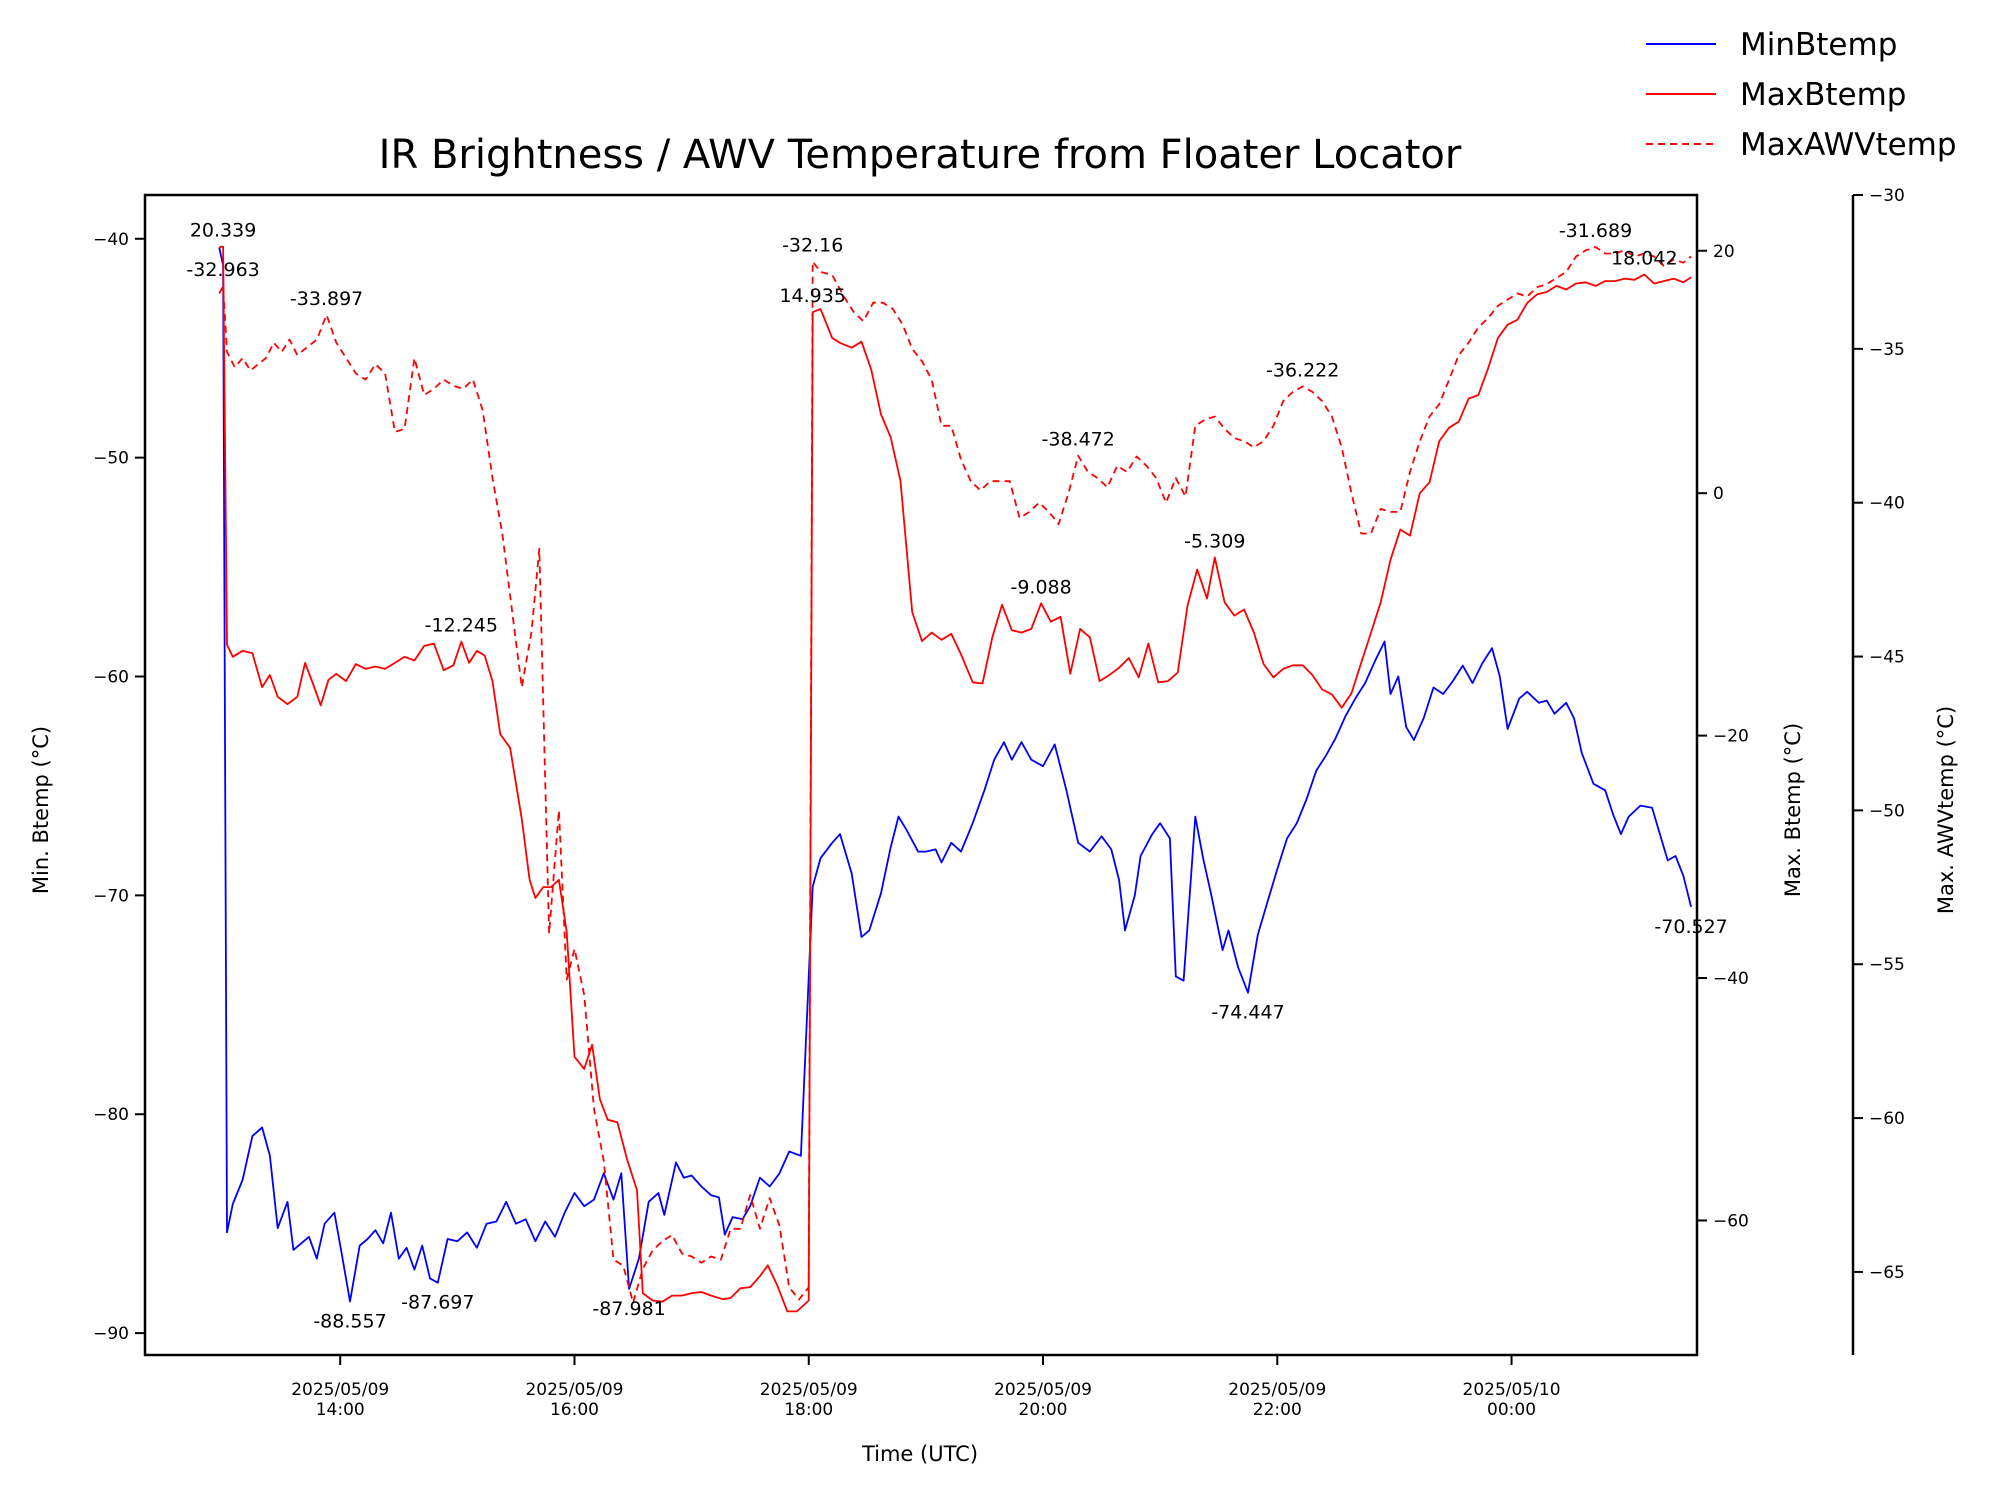  I want to click on y-right2-tick-label: −50, so click(1887, 811).